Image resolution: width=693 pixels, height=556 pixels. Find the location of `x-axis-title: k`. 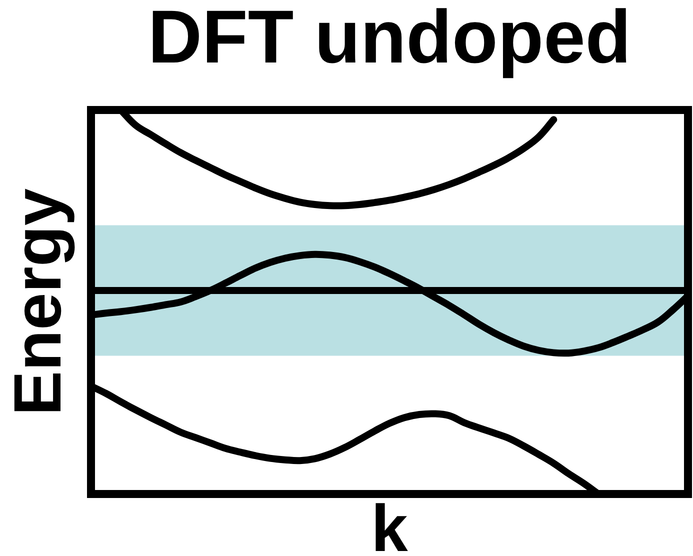

x-axis-title: k is located at coordinates (389, 523).